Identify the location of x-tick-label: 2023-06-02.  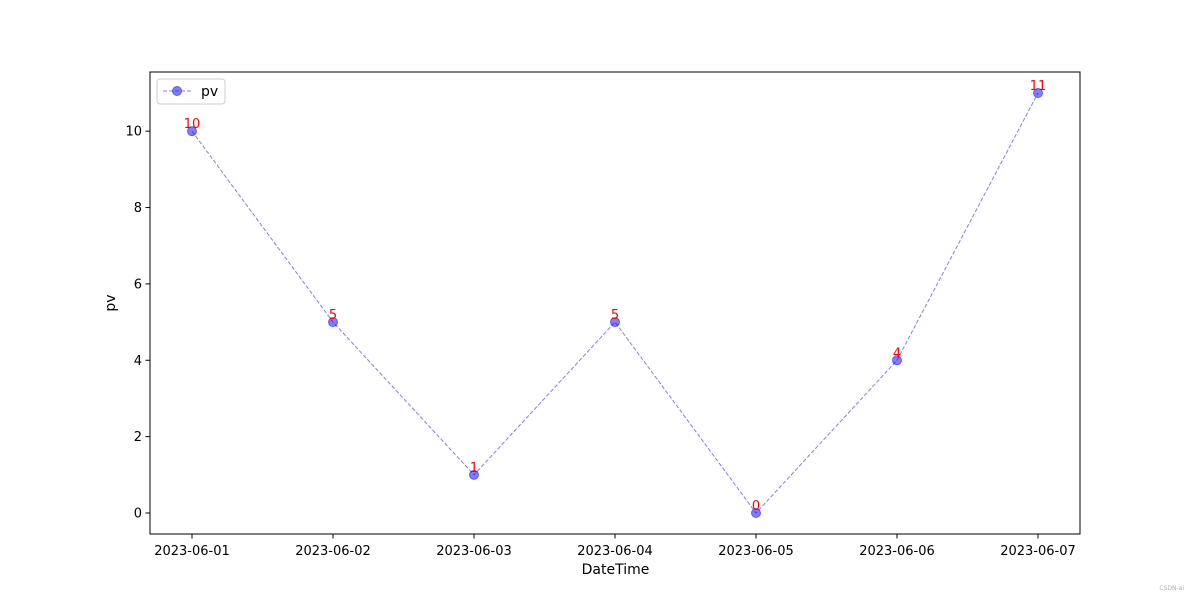
(333, 551).